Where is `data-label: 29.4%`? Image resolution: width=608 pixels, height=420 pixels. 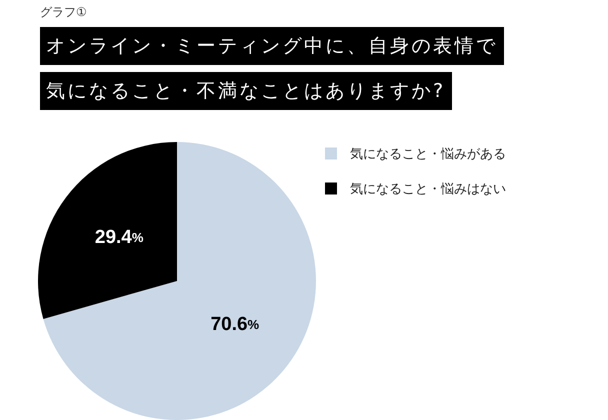
data-label: 29.4% is located at coordinates (119, 237).